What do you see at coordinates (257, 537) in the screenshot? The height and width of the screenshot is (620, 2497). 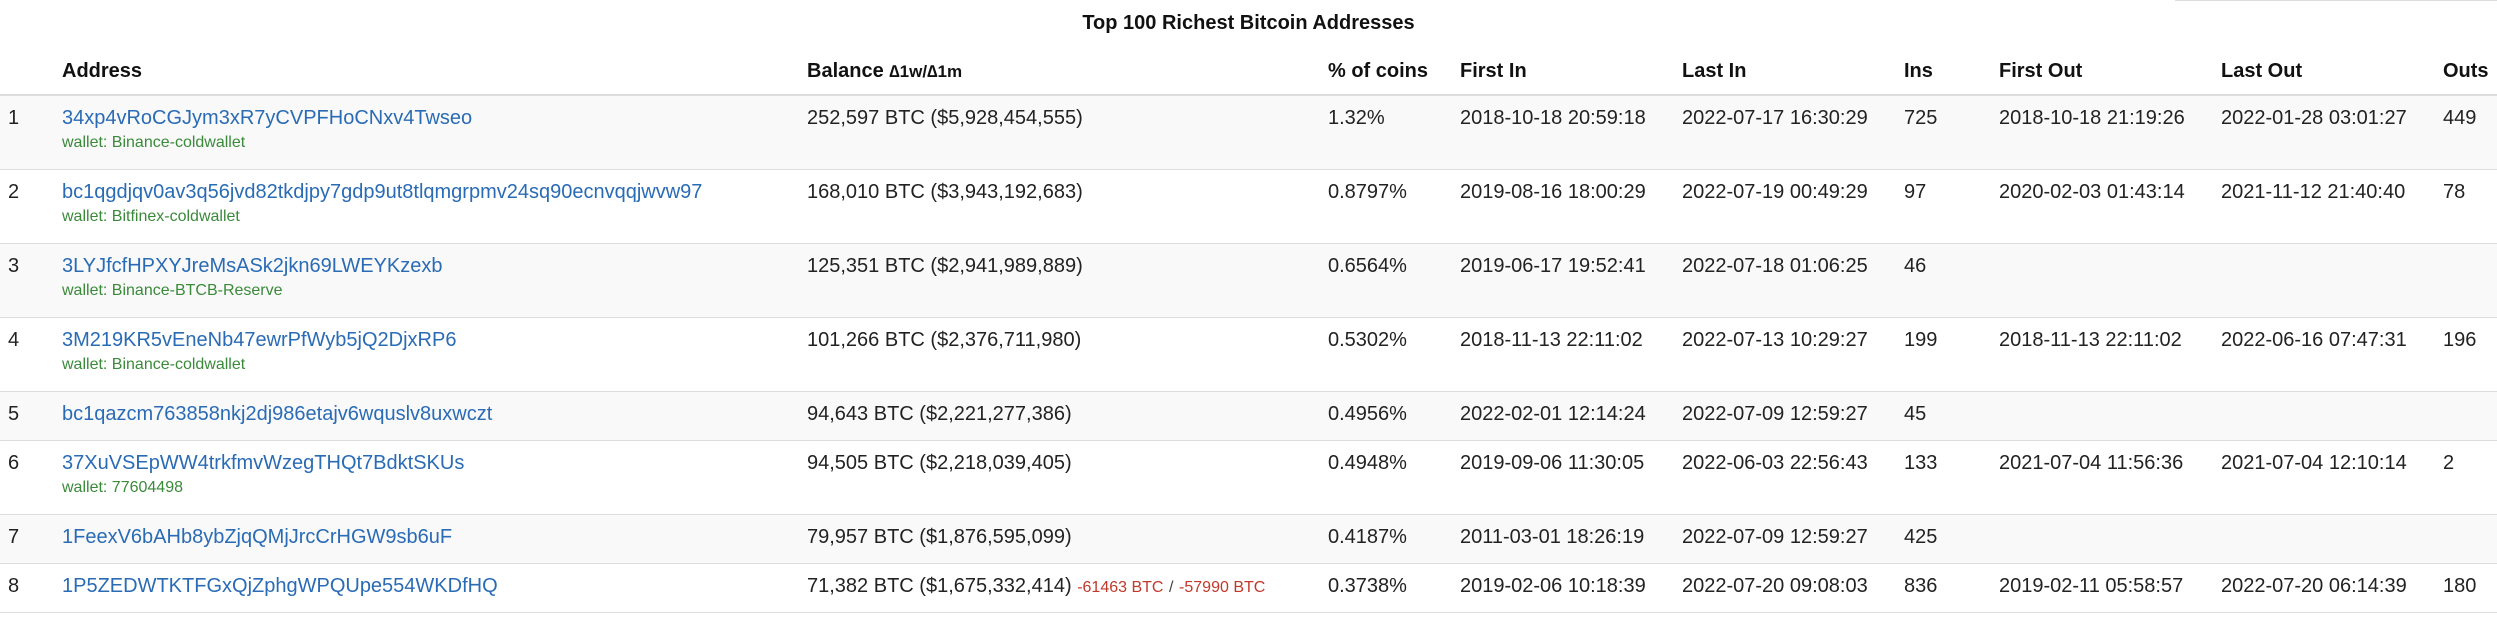 I see `address-link: 1FeexV6bAHb8ybZjqQMjJrcCrHGW9sb6uF` at bounding box center [257, 537].